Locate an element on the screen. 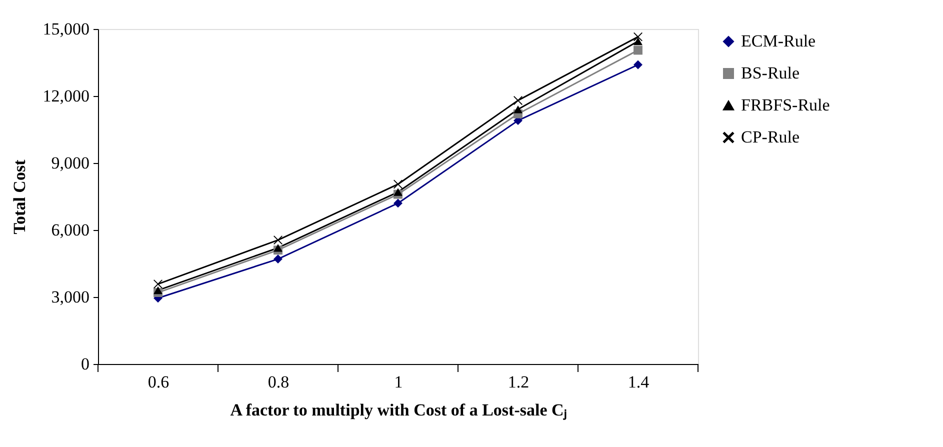 This screenshot has height=447, width=943. x-tick-label: 0.8 is located at coordinates (279, 382).